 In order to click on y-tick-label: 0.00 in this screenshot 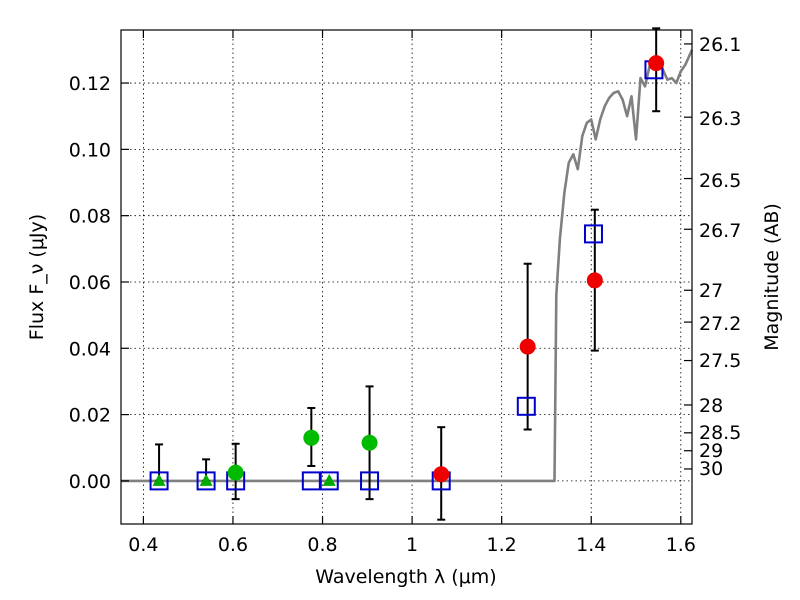, I will do `click(90, 482)`.